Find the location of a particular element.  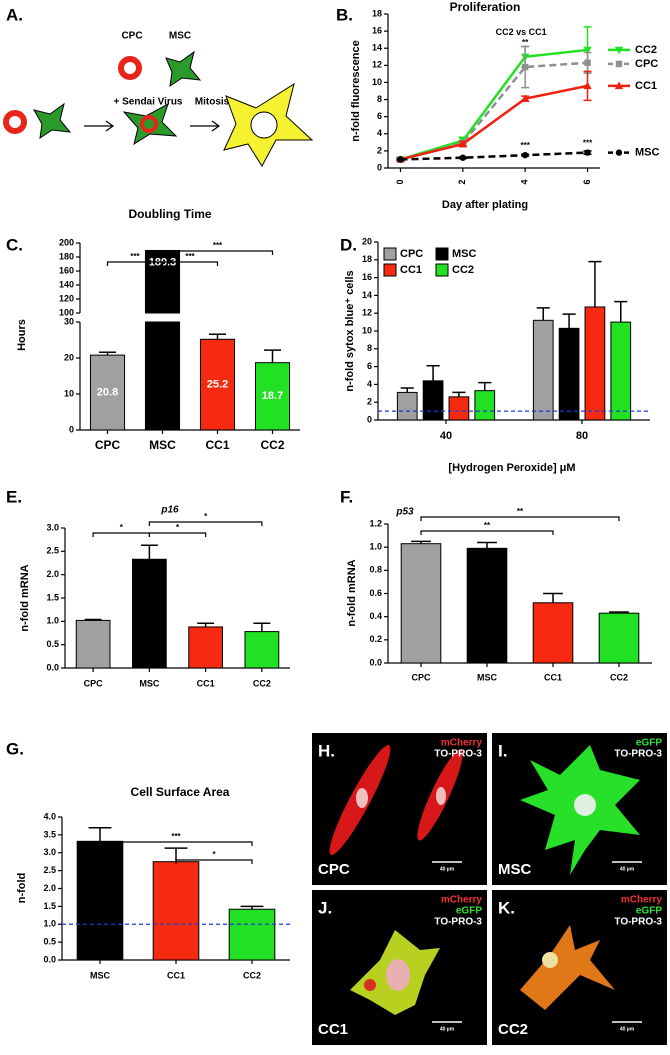

series-line is located at coordinates (494, 156).